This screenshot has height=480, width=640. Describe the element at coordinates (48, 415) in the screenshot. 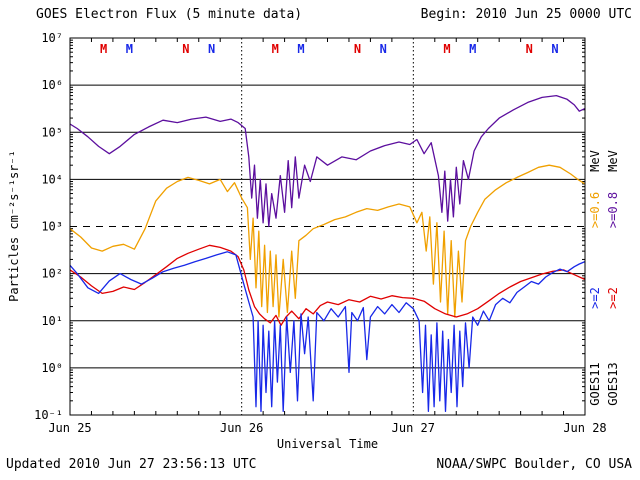

I see `y-tick-label: 10⁻¹` at that location.